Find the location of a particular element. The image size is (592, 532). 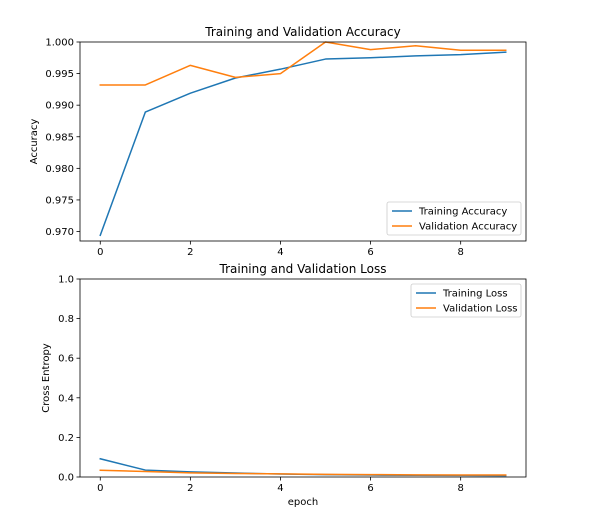

loss-y-tick-label: 0.6 is located at coordinates (66, 359).